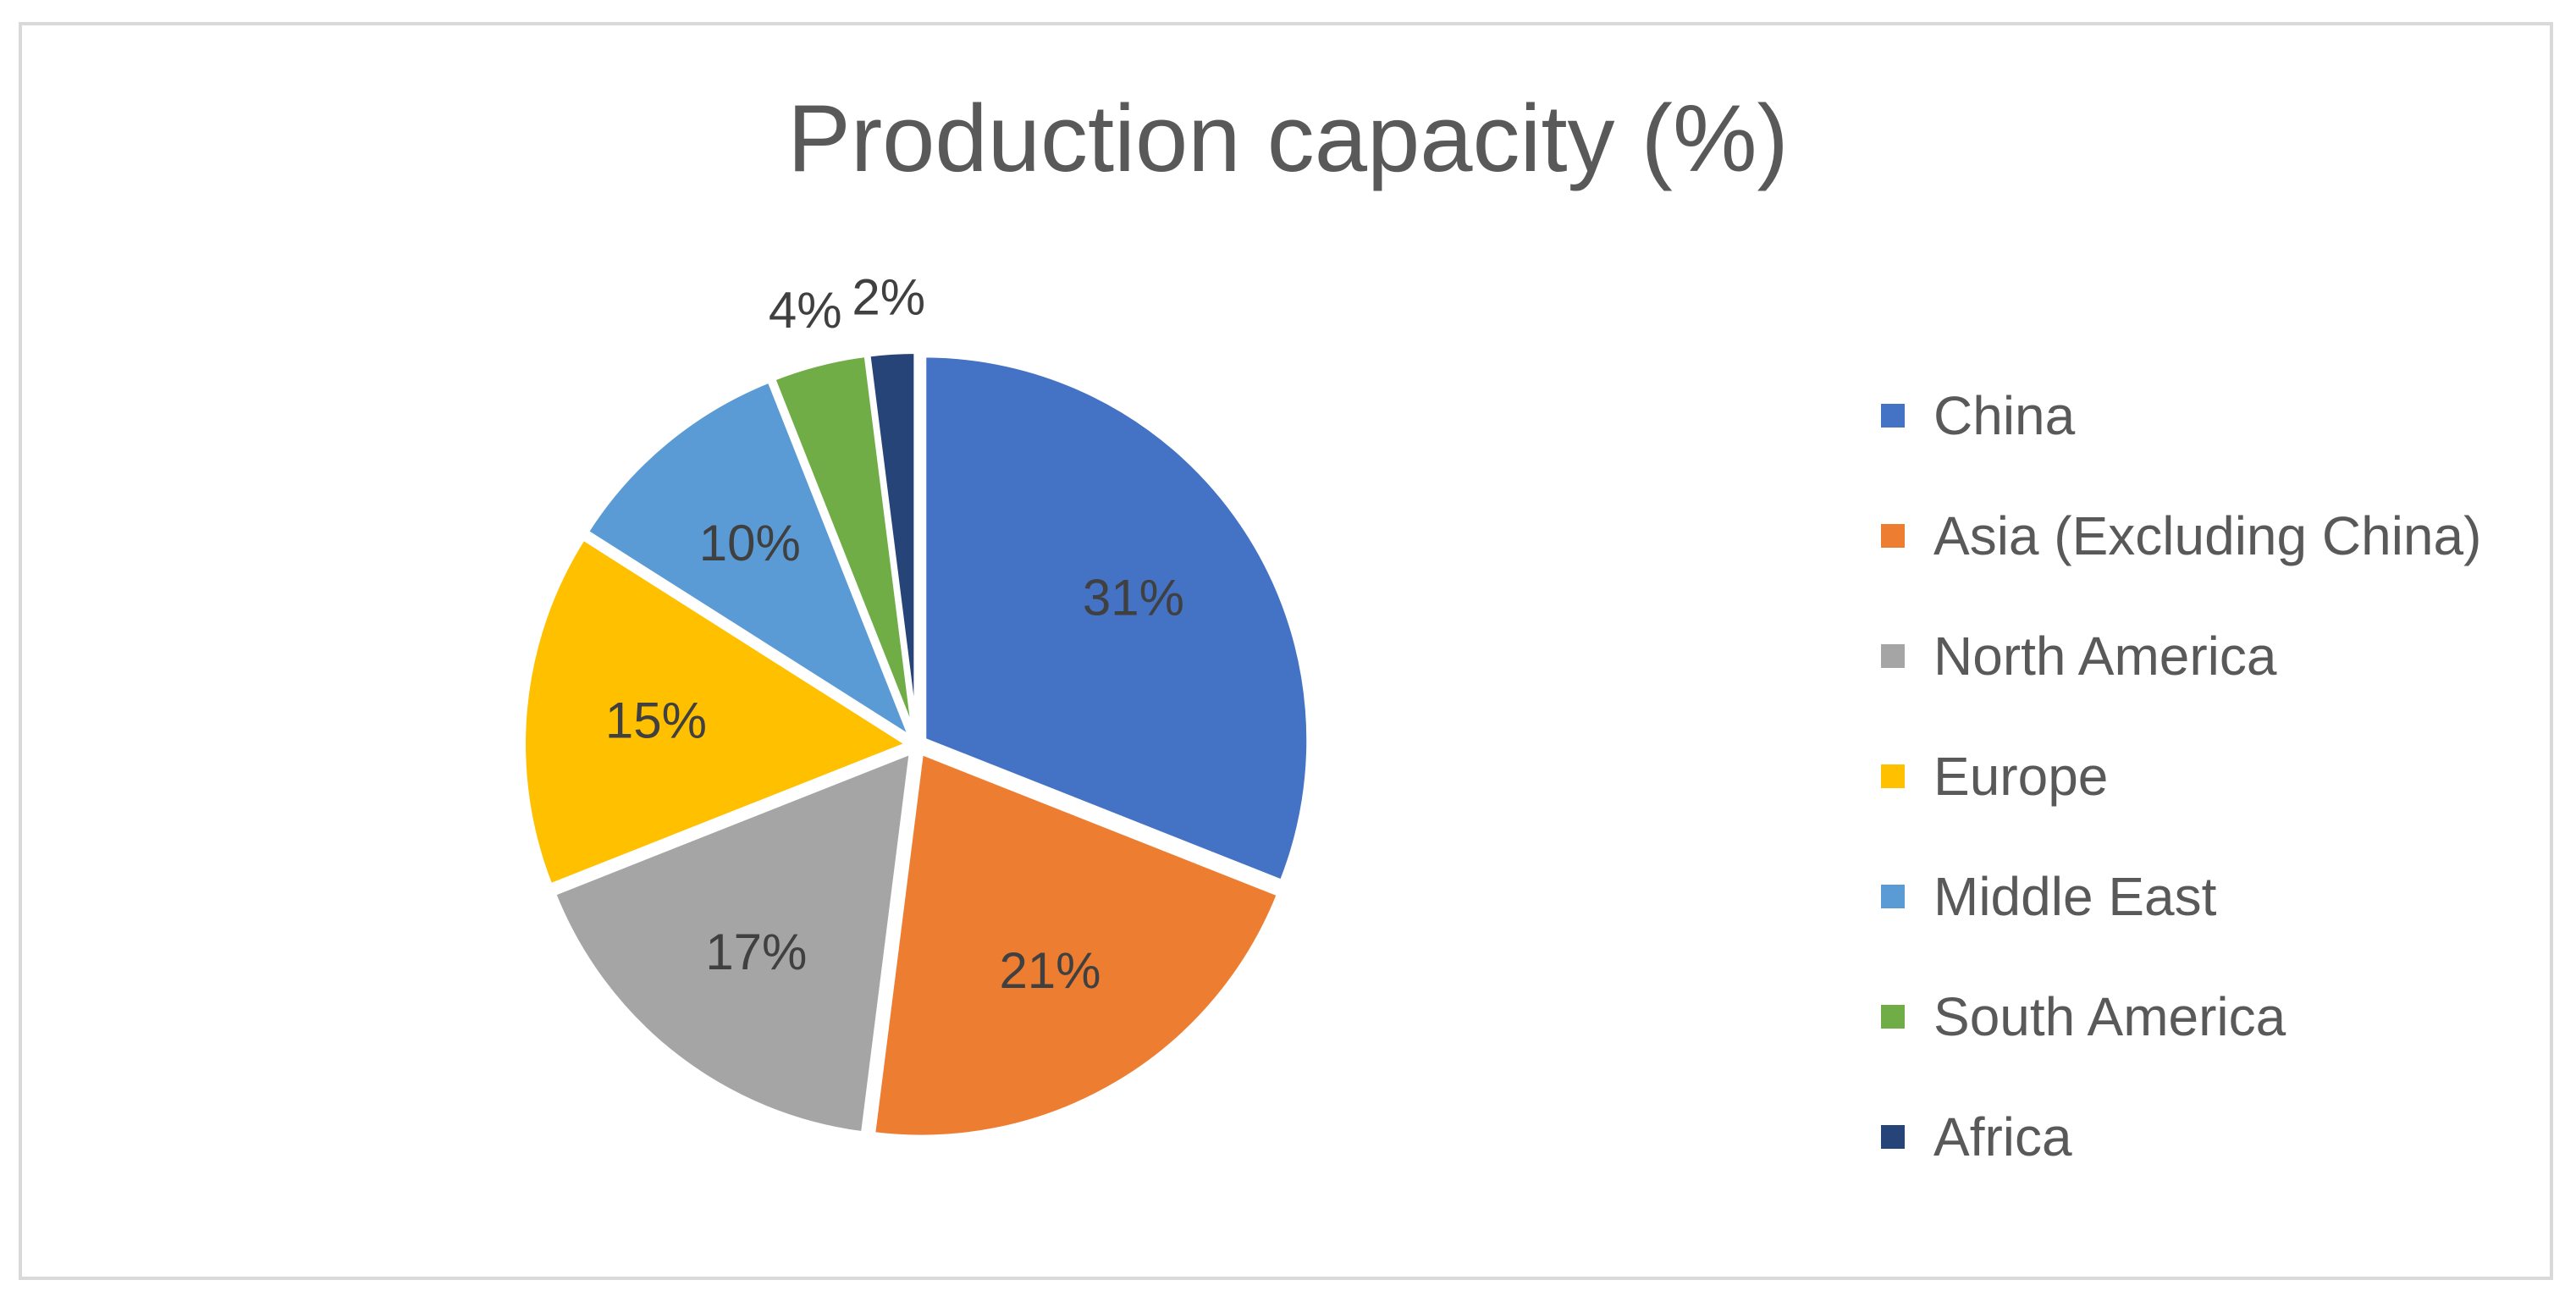 The height and width of the screenshot is (1302, 2576). What do you see at coordinates (2002, 1136) in the screenshot?
I see `legend-label: Africa` at bounding box center [2002, 1136].